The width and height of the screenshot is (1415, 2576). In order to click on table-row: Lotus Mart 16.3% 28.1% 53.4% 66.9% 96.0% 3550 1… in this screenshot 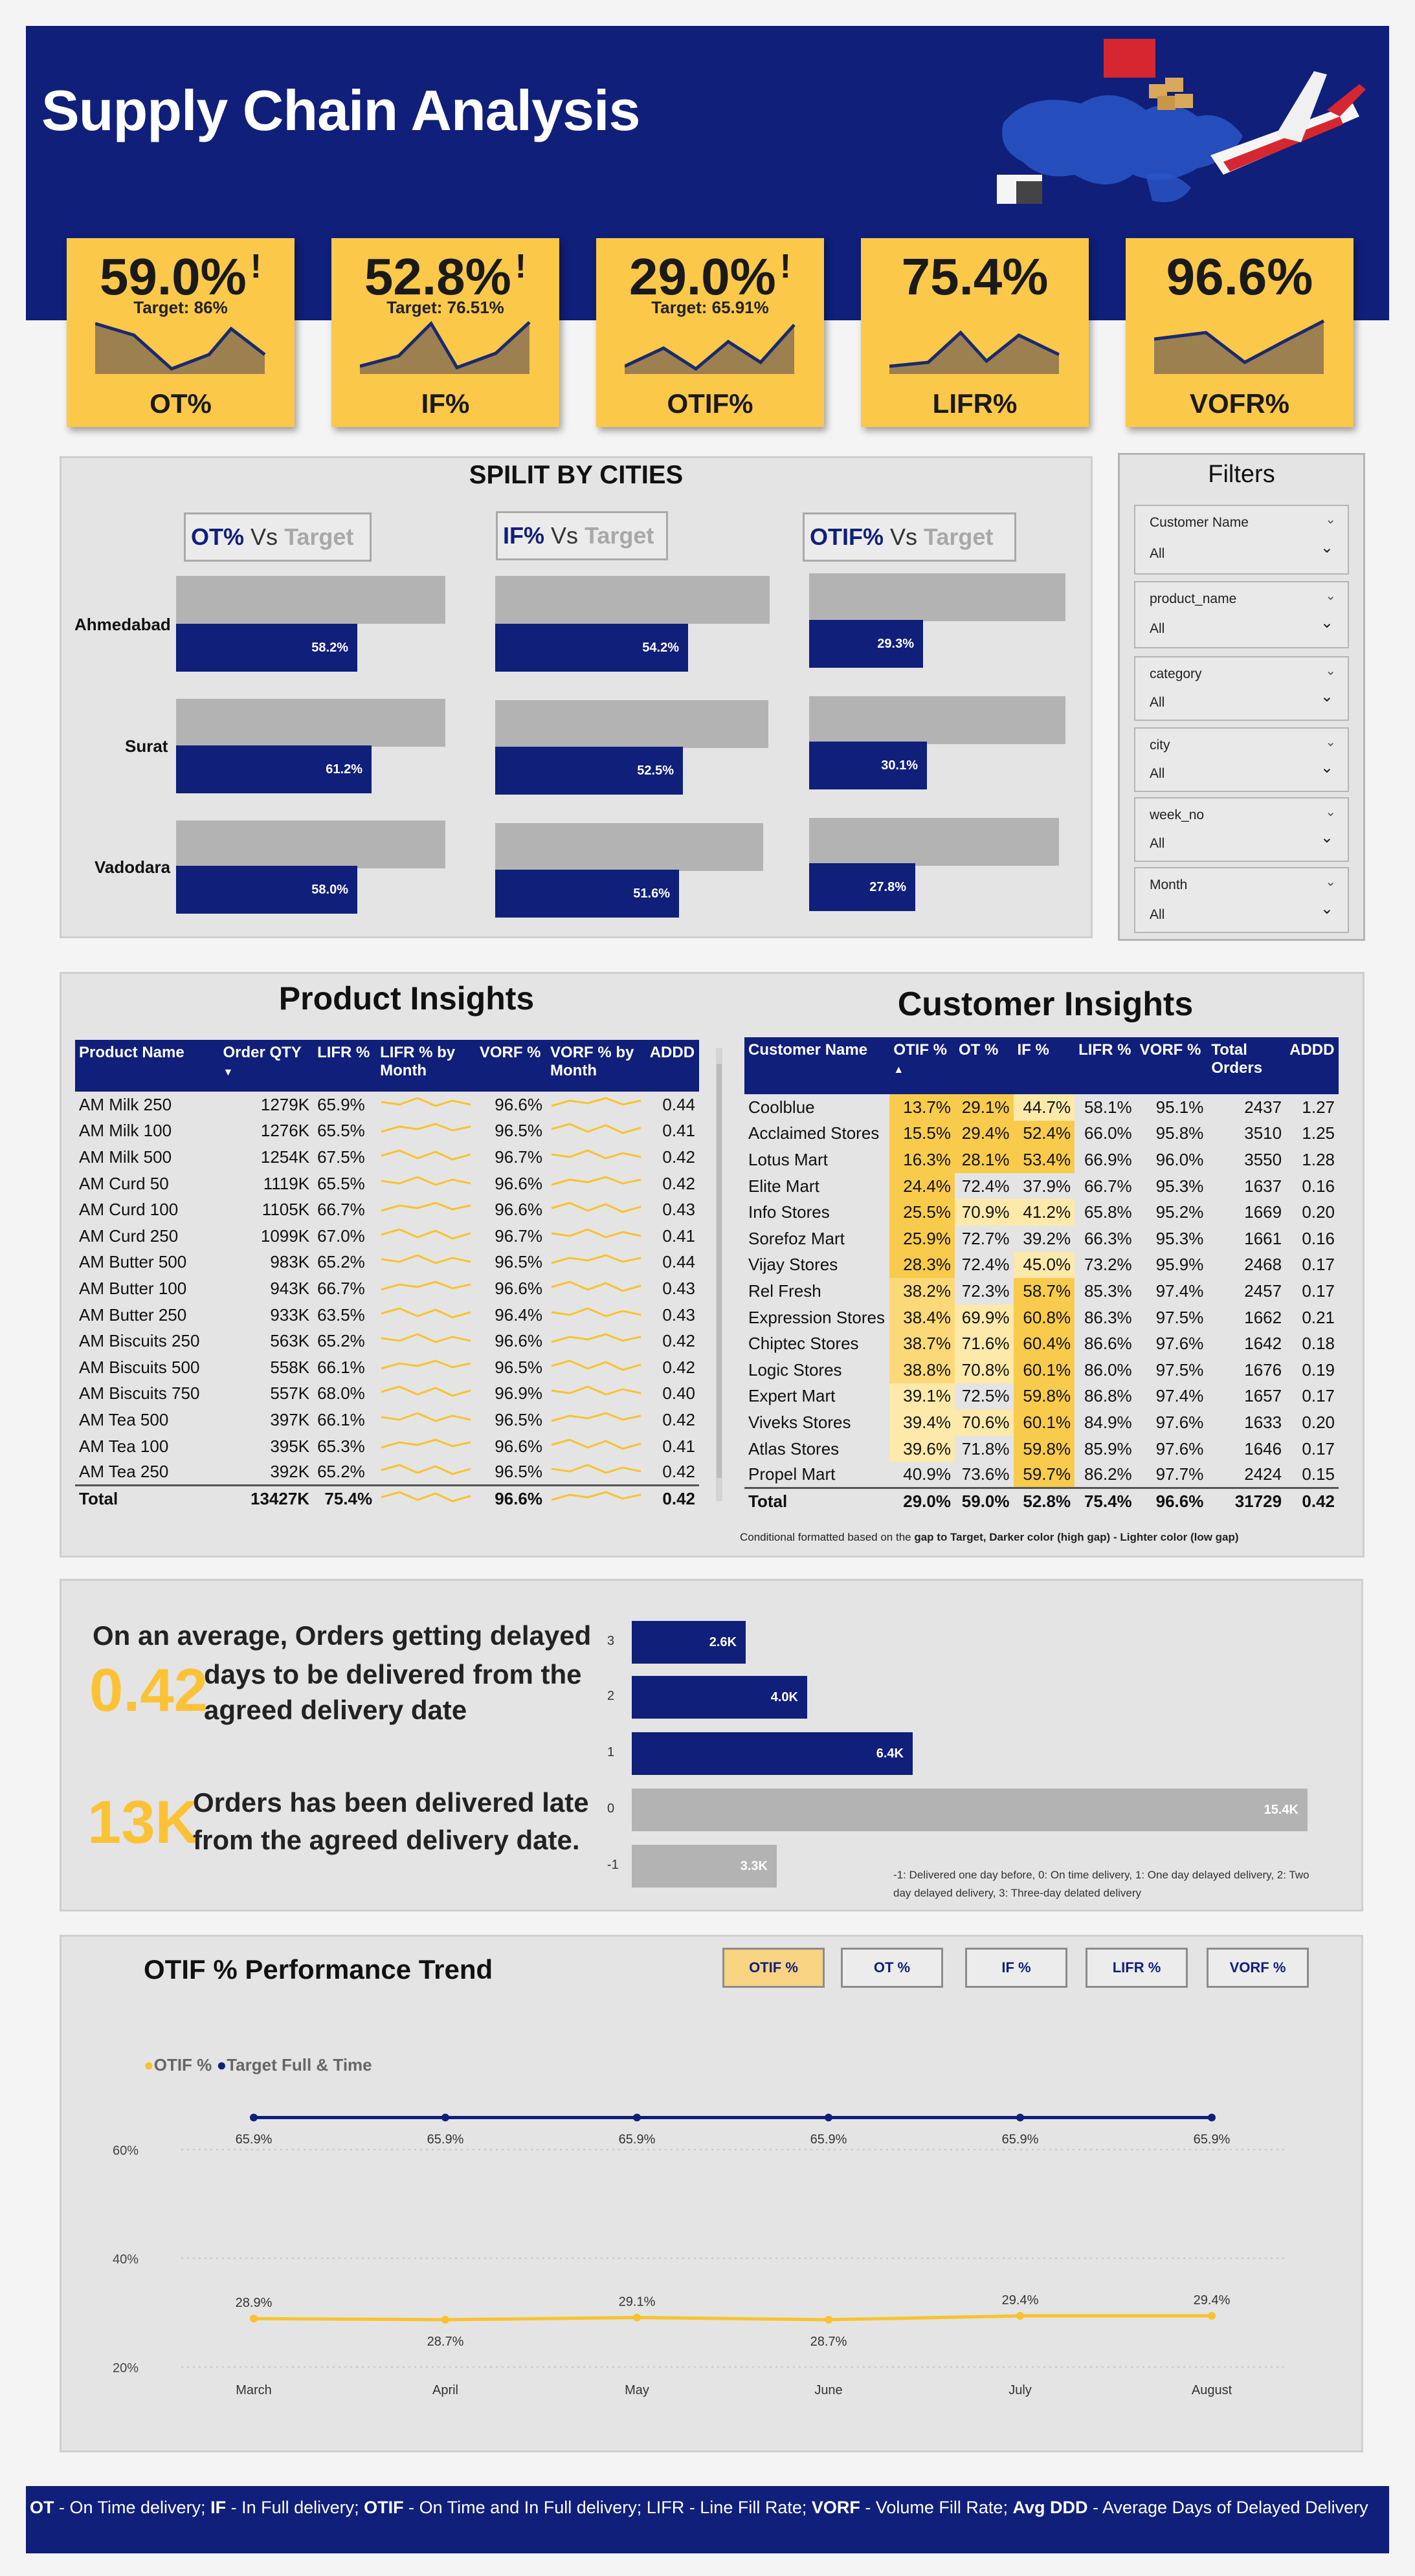, I will do `click(1041, 1160)`.